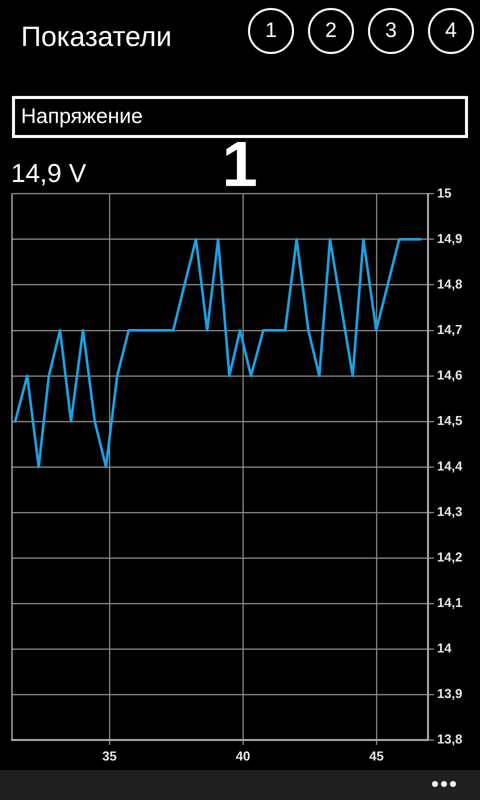 Image resolution: width=480 pixels, height=800 pixels. Describe the element at coordinates (449, 374) in the screenshot. I see `y-tick-label: 14,6` at that location.